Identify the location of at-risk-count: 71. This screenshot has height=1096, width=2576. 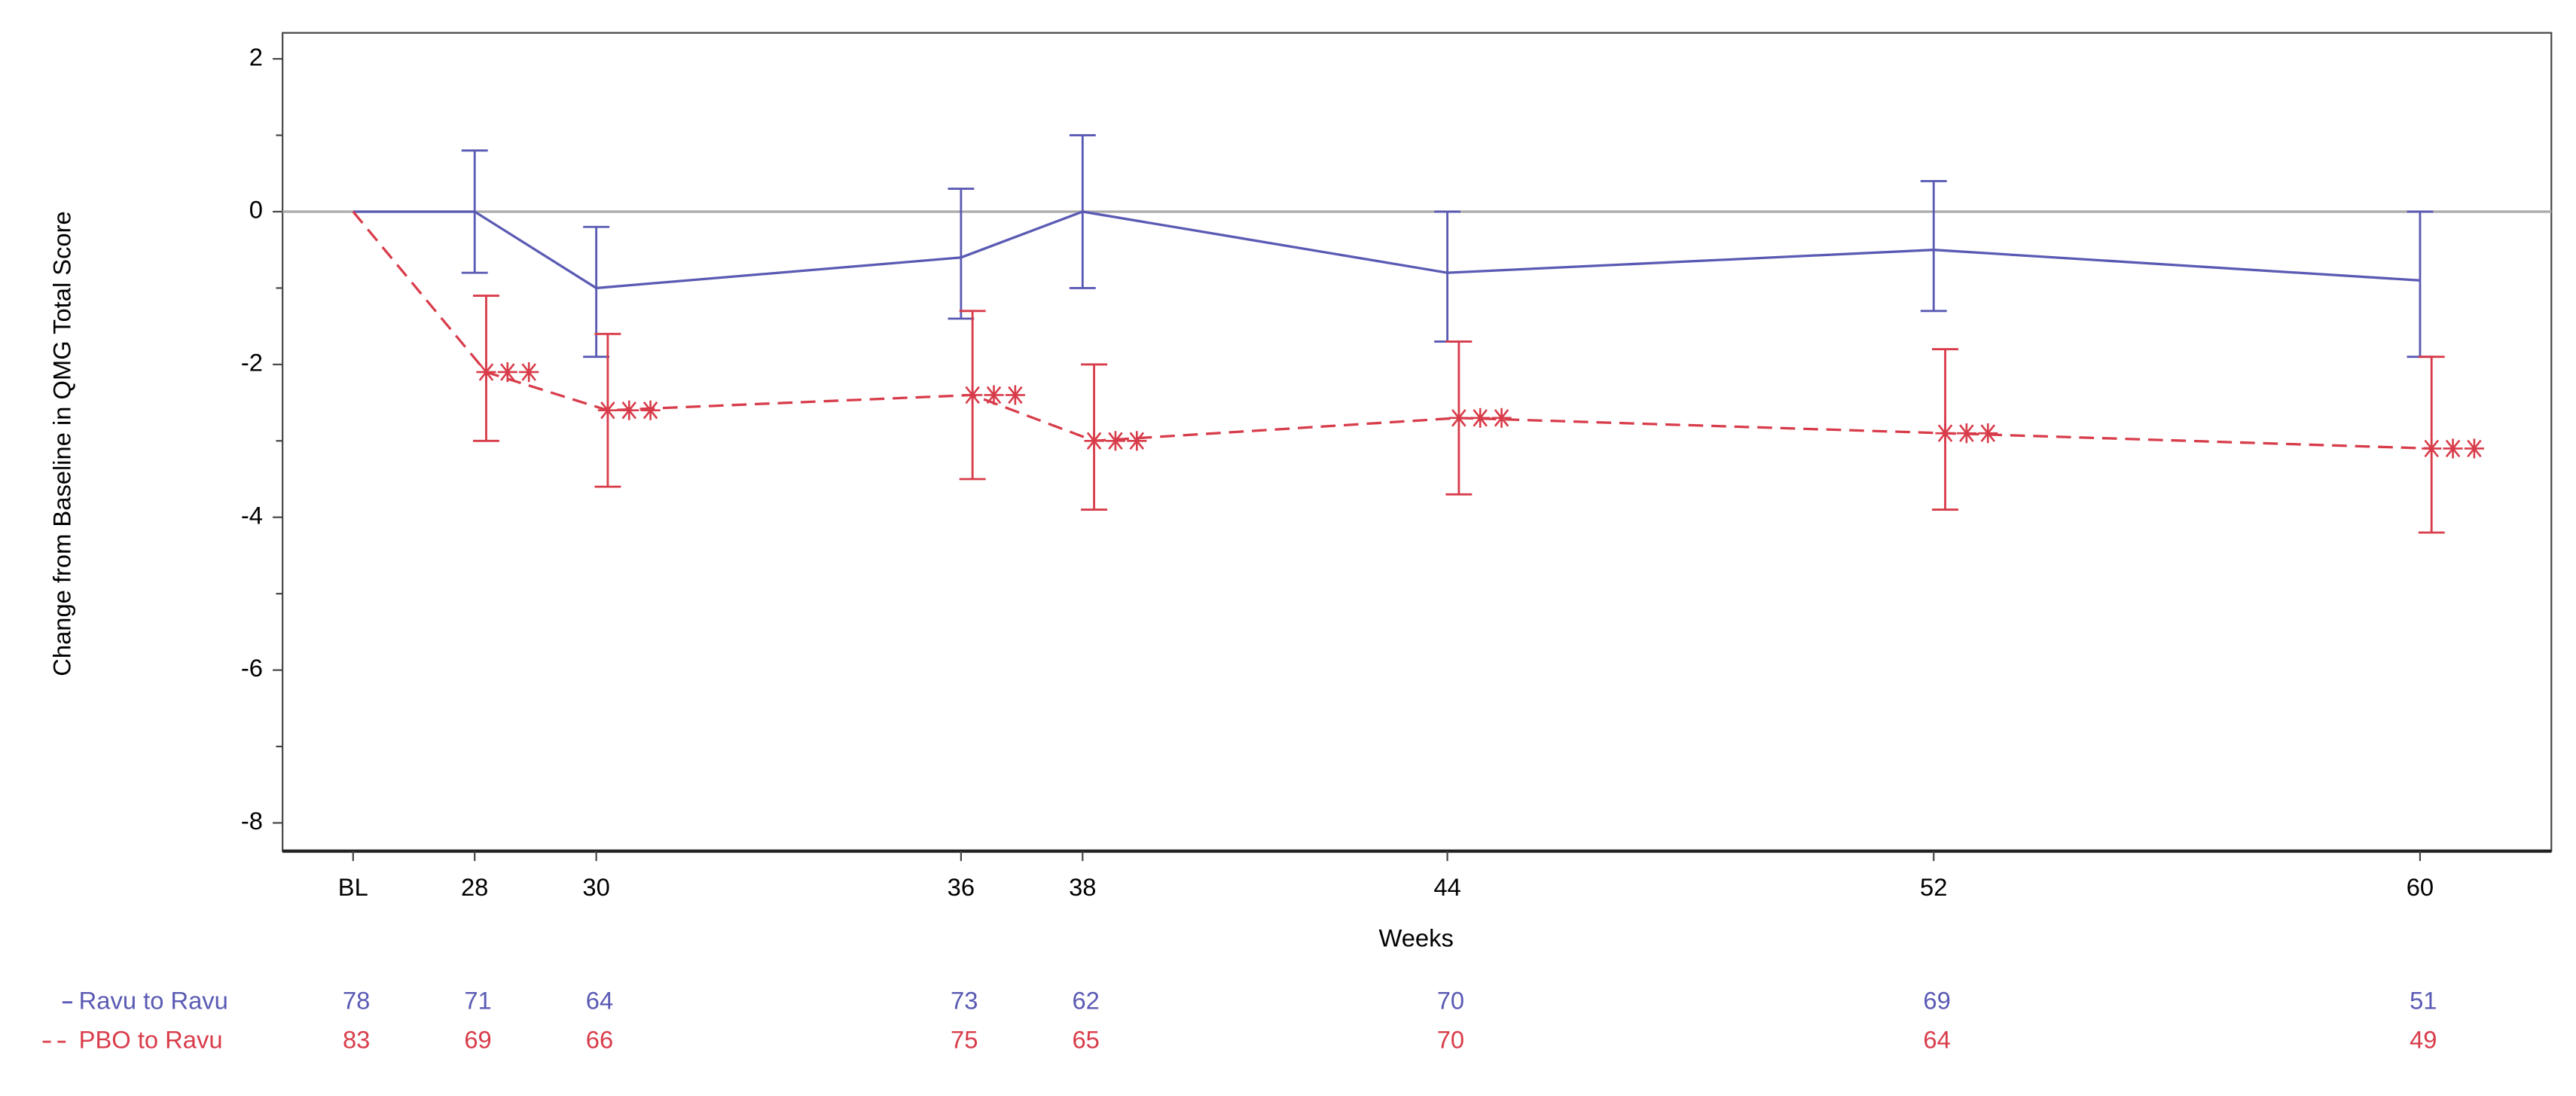
(478, 1000).